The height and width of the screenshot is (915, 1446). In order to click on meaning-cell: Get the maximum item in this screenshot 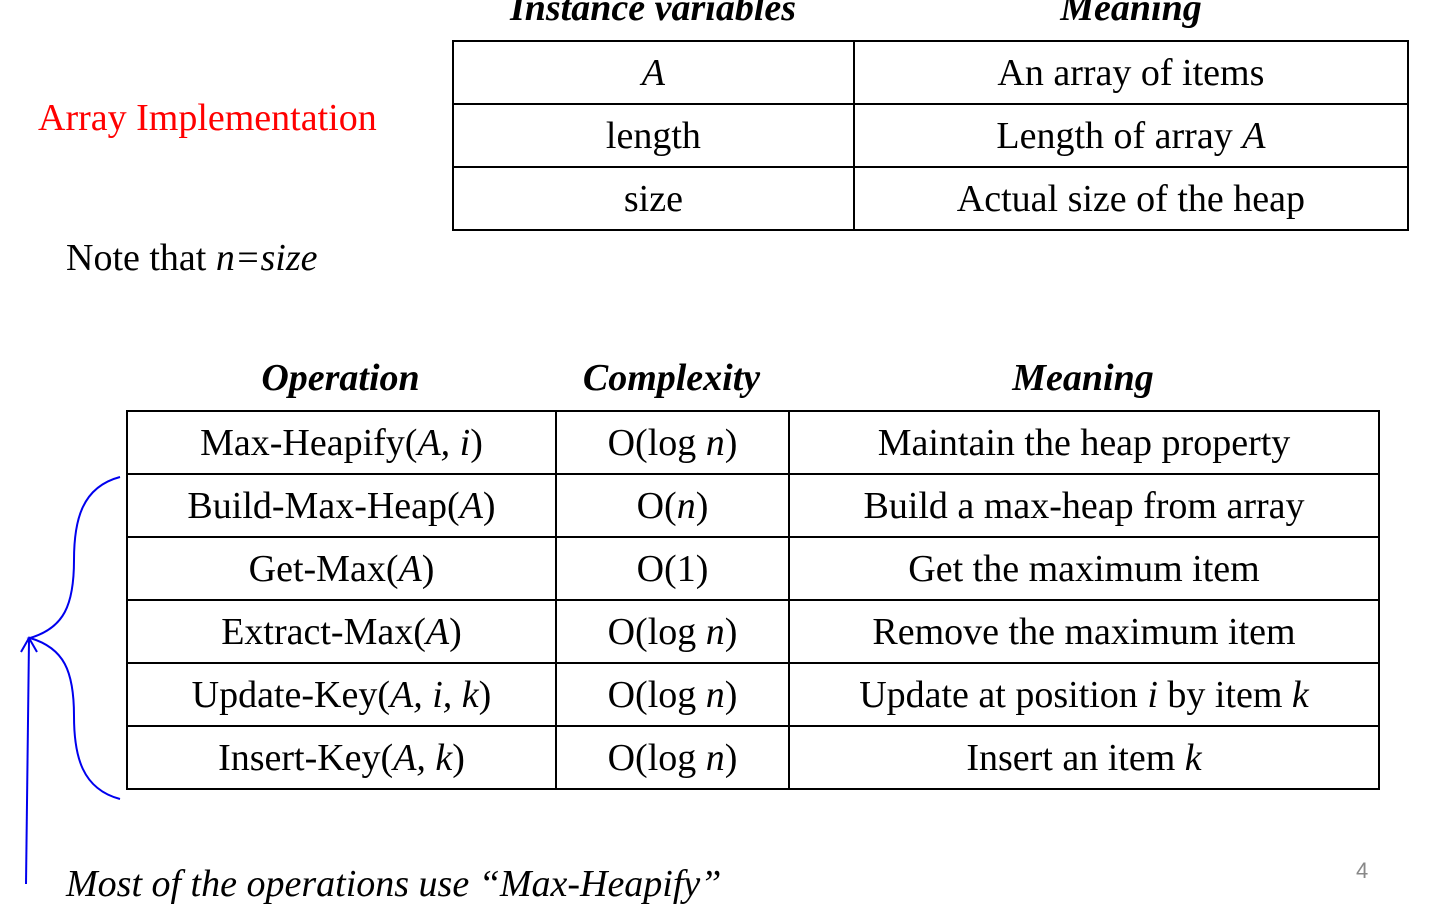, I will do `click(1084, 568)`.